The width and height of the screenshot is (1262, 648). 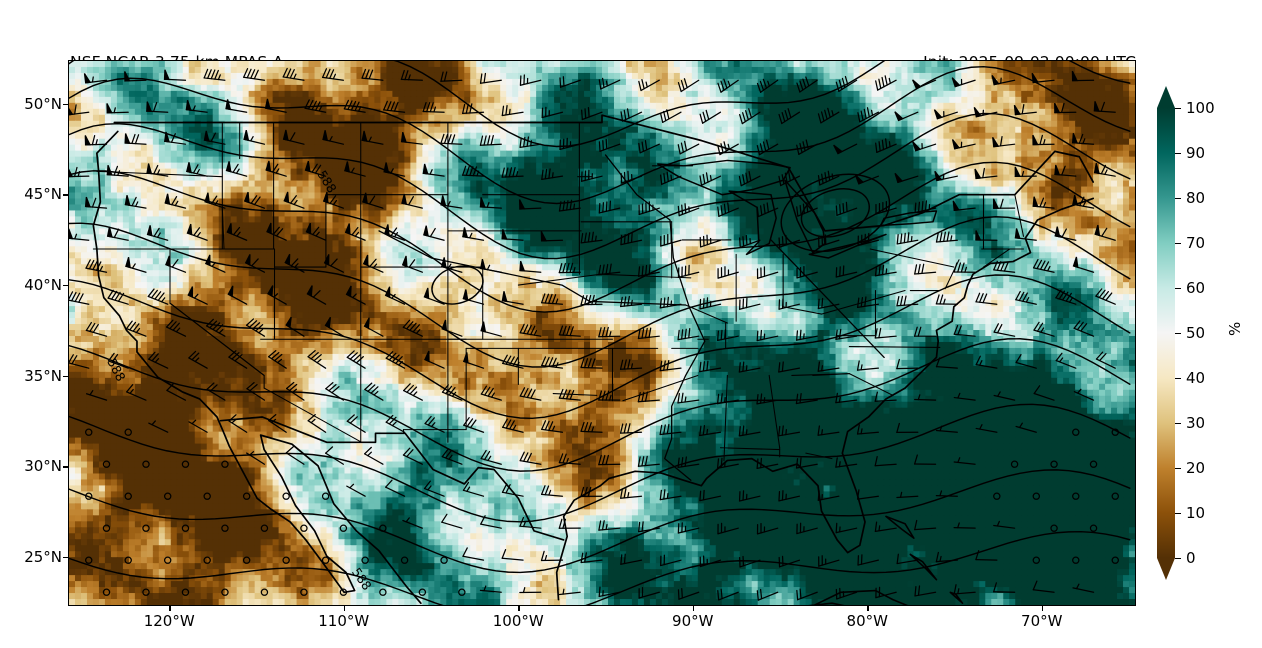 What do you see at coordinates (1196, 243) in the screenshot?
I see `colorbar-tick-label: 70` at bounding box center [1196, 243].